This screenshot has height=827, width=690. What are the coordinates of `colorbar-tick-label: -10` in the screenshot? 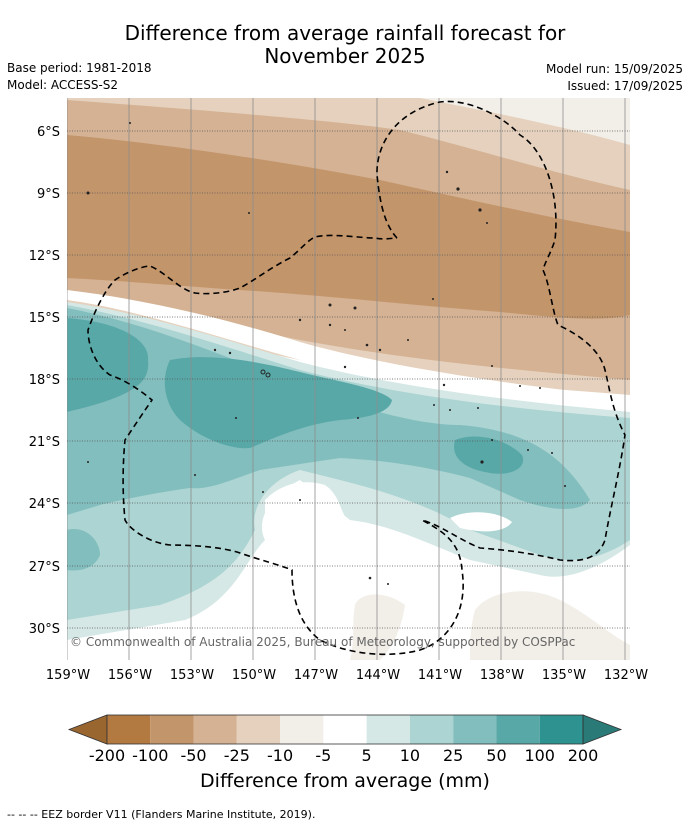 It's located at (280, 755).